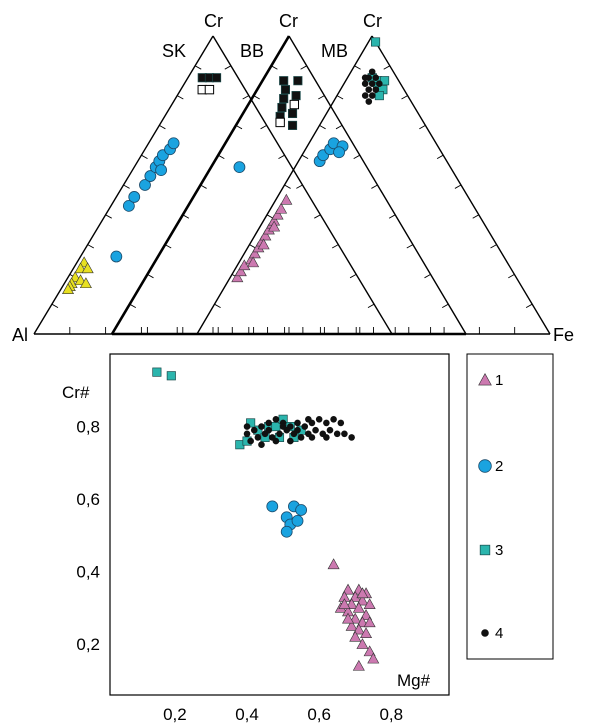 The width and height of the screenshot is (589, 726). I want to click on legend-marker-dot, so click(485, 633).